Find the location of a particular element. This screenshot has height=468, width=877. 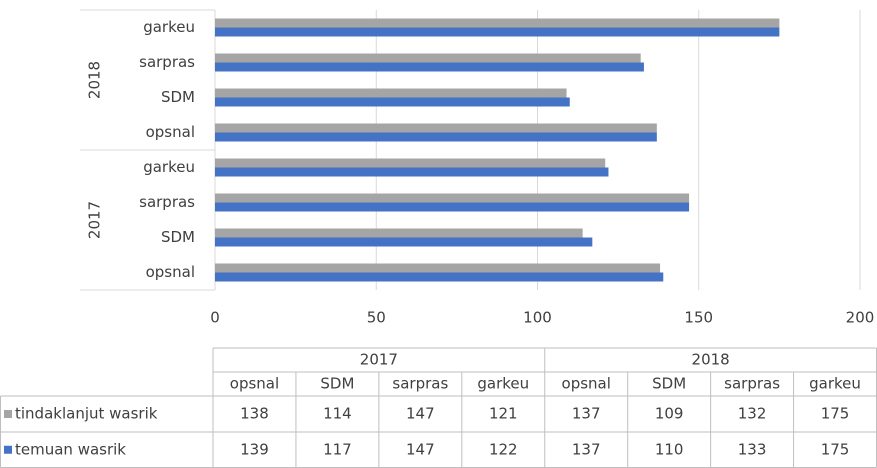

table-value: 109 is located at coordinates (669, 414).